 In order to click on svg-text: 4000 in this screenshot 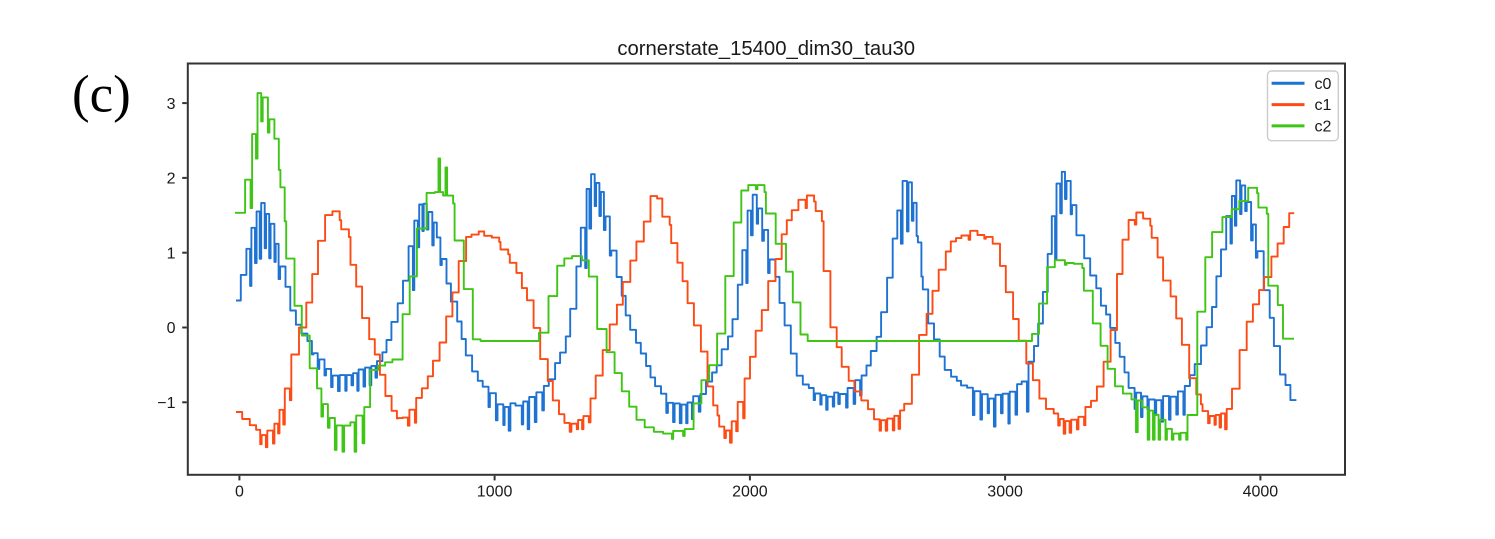, I will do `click(1261, 492)`.